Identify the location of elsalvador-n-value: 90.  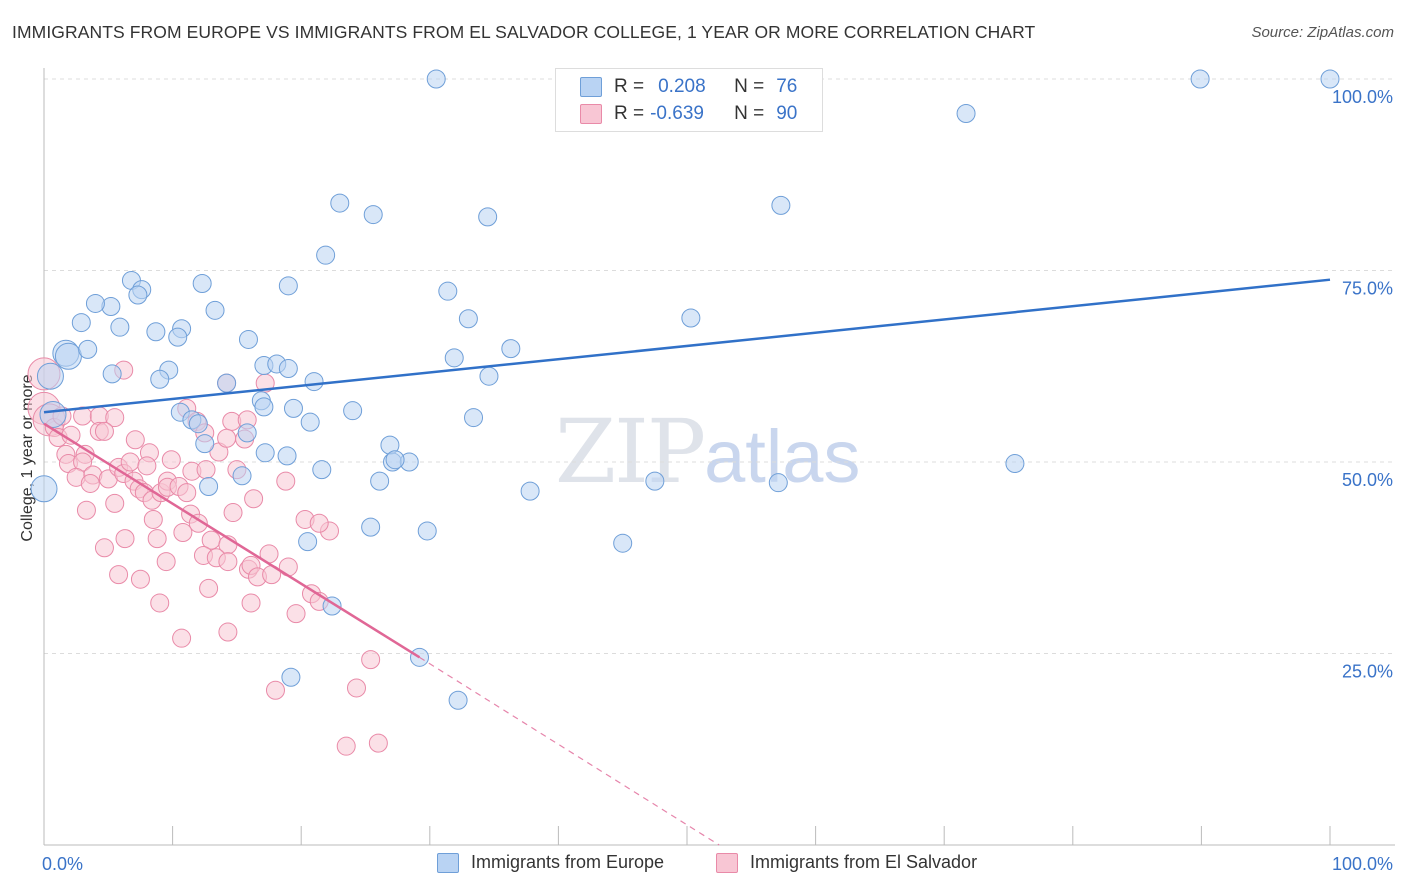
(787, 113).